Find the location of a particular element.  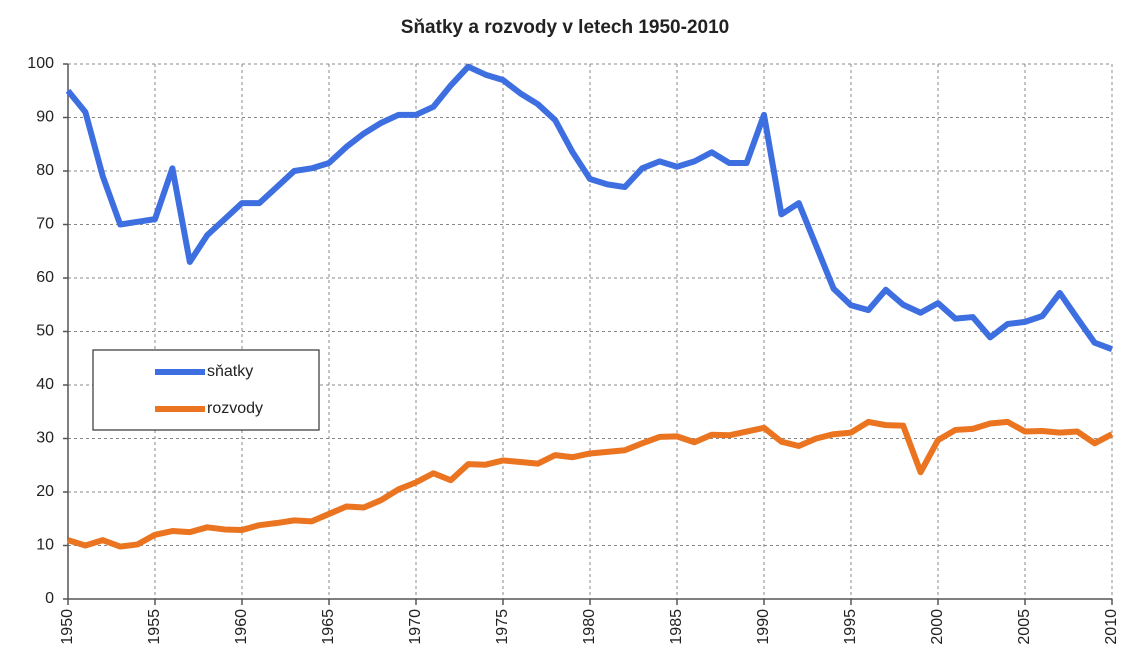

y-tick-label: 10 is located at coordinates (45, 545).